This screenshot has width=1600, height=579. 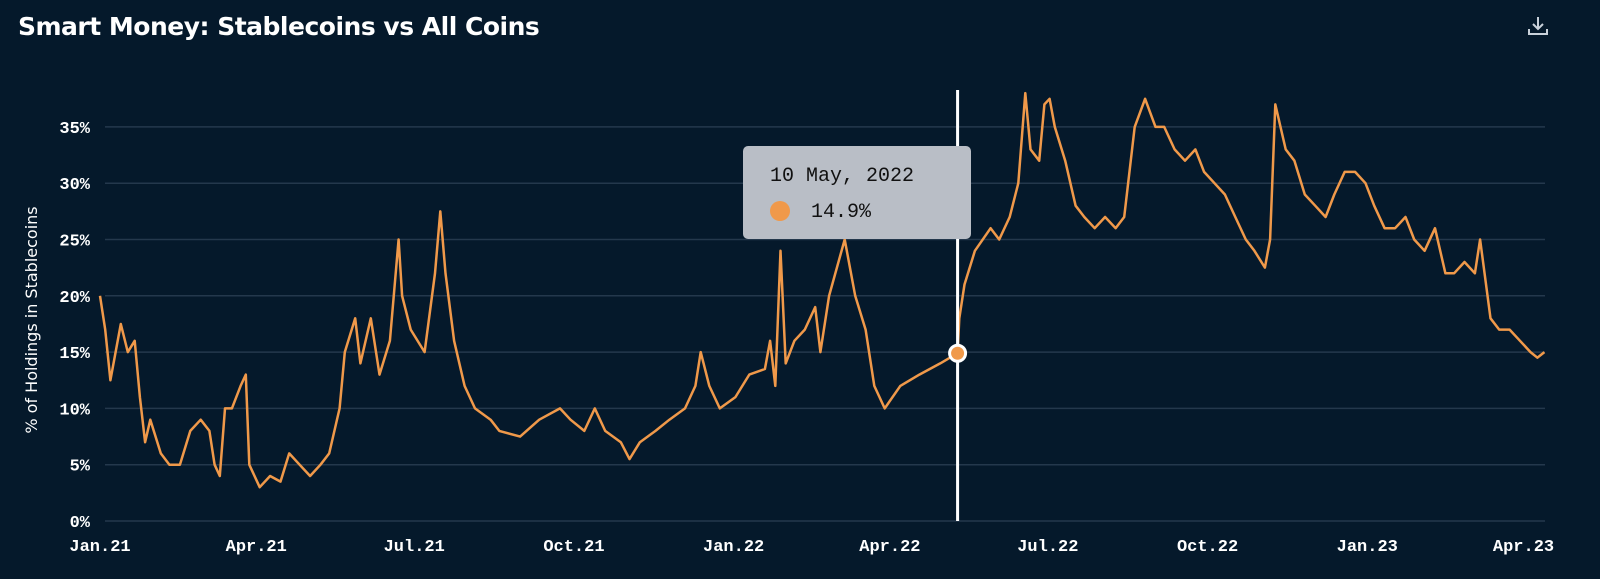 I want to click on y-tick-label: 15%, so click(x=74, y=354).